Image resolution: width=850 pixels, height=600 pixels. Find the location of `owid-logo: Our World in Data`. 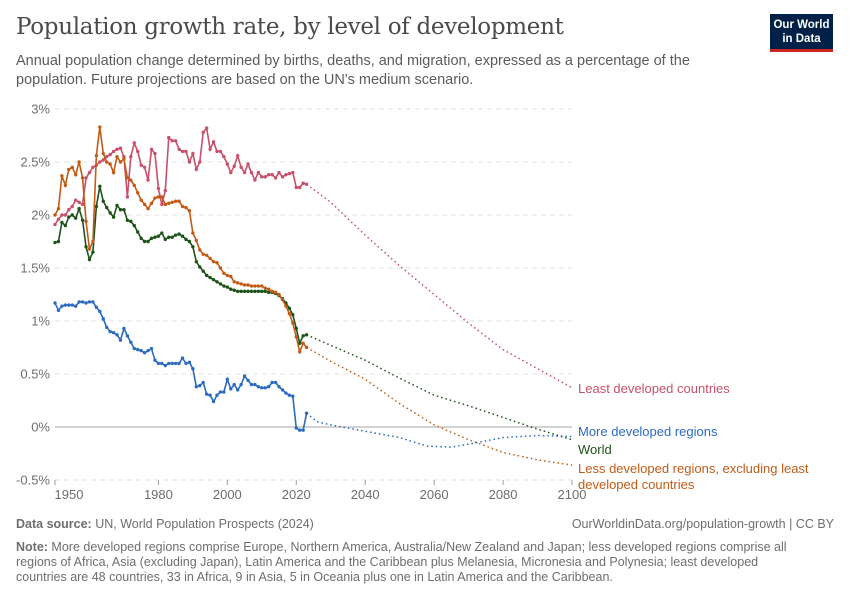

owid-logo: Our World in Data is located at coordinates (801, 33).